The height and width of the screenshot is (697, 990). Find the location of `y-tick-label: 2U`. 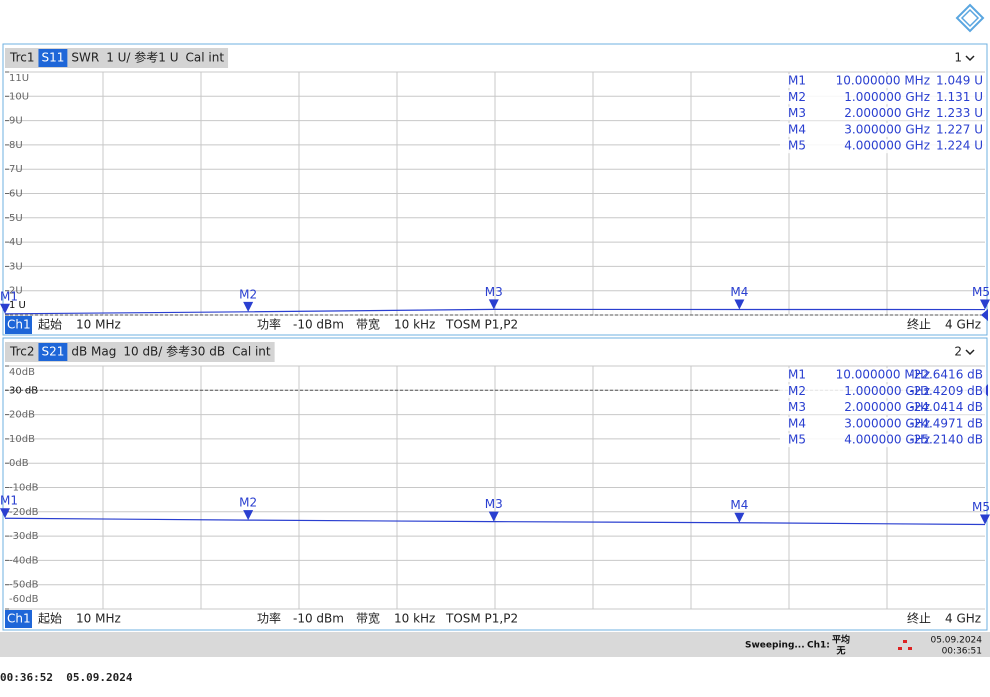

y-tick-label: 2U is located at coordinates (16, 291).